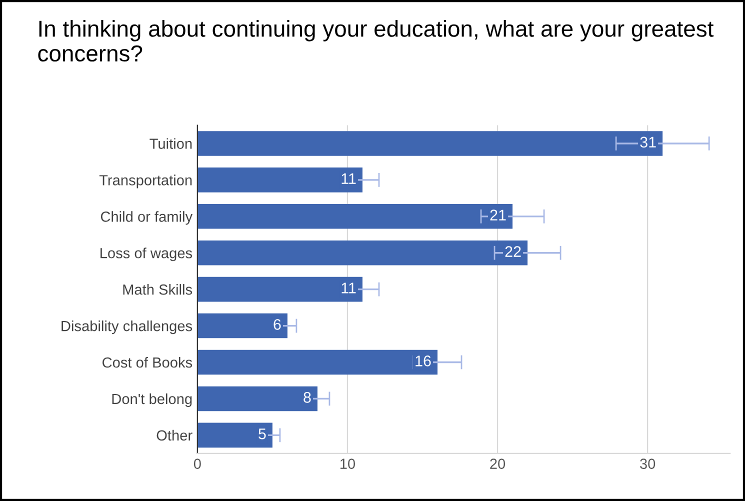 This screenshot has height=501, width=745. What do you see at coordinates (498, 215) in the screenshot?
I see `data-label: 21` at bounding box center [498, 215].